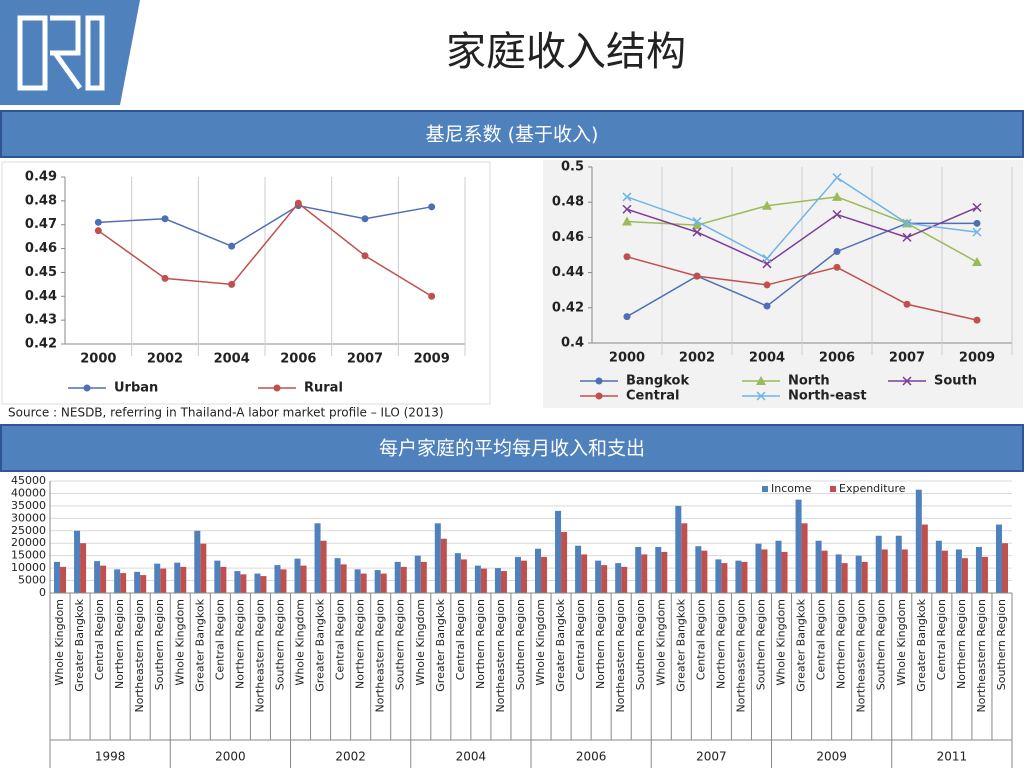  What do you see at coordinates (230, 757) in the screenshot?
I see `group-label: 2000` at bounding box center [230, 757].